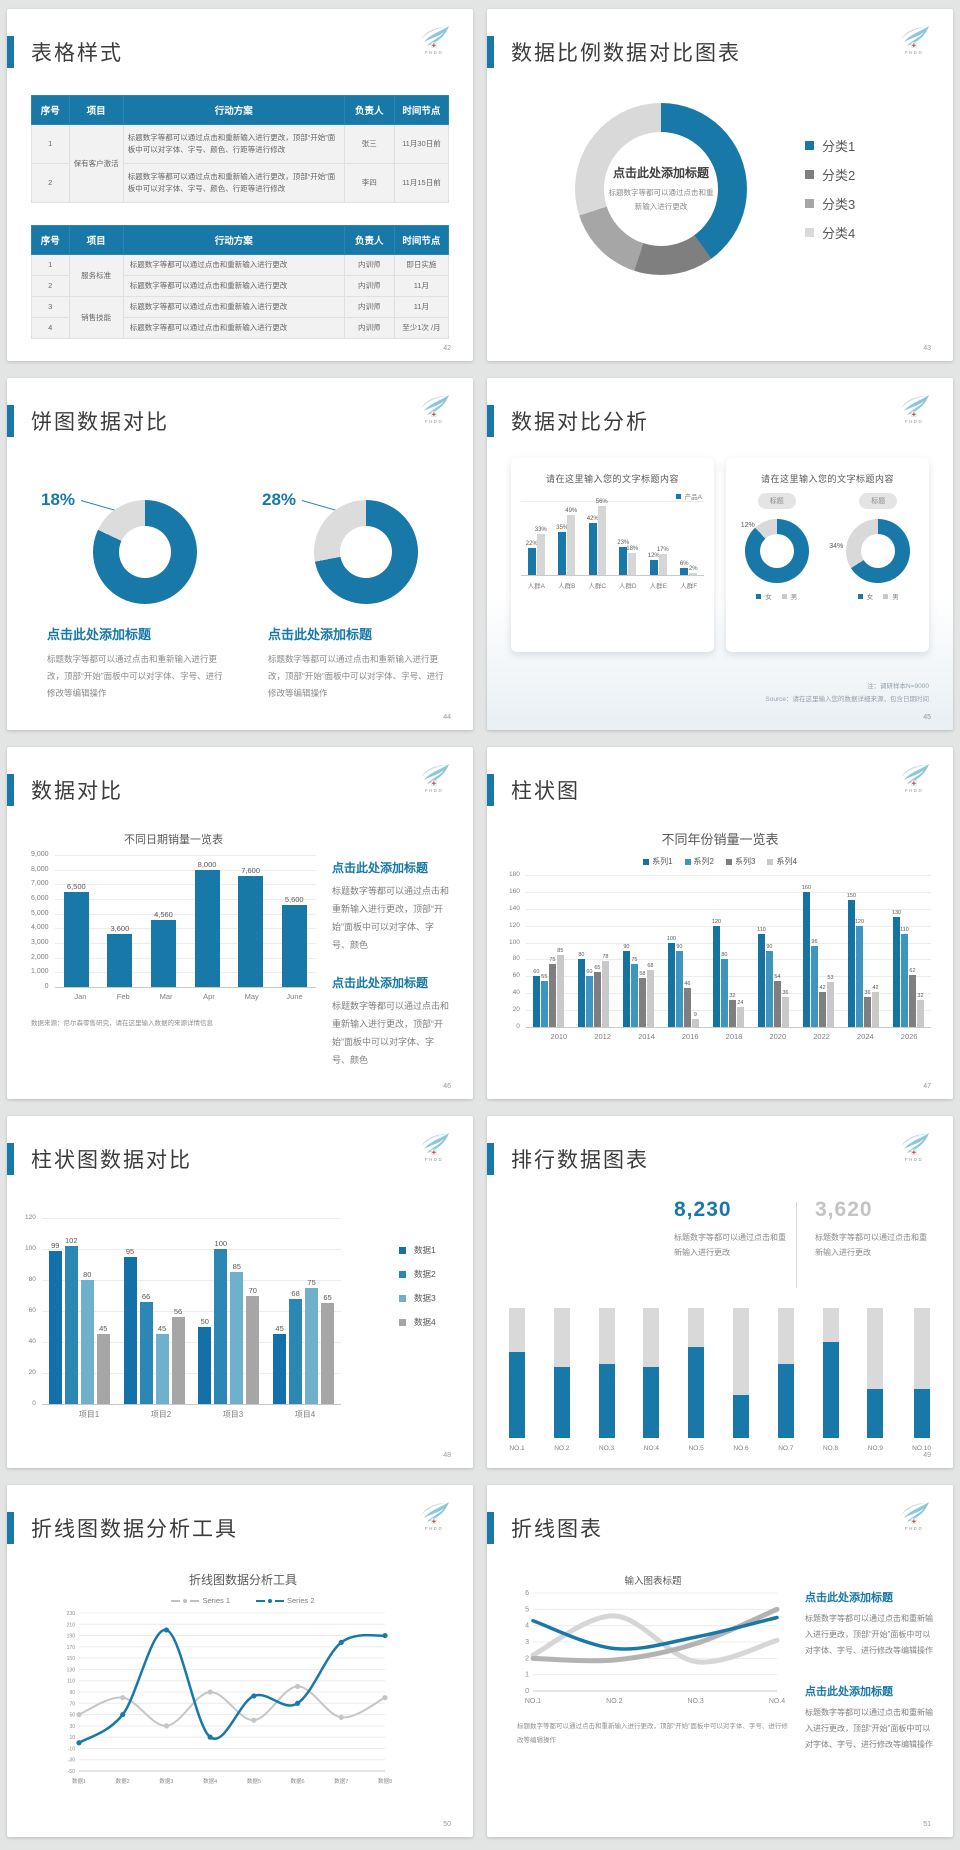 The width and height of the screenshot is (960, 1850). I want to click on bar-group: 5,600, so click(294, 921).